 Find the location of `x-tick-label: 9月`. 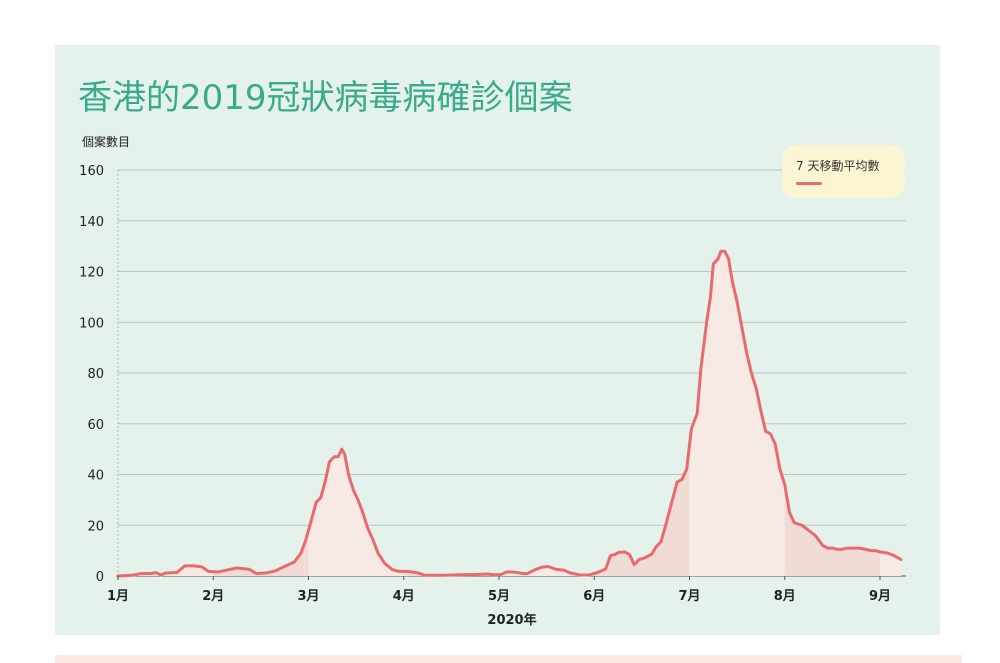

x-tick-label: 9月 is located at coordinates (880, 596).